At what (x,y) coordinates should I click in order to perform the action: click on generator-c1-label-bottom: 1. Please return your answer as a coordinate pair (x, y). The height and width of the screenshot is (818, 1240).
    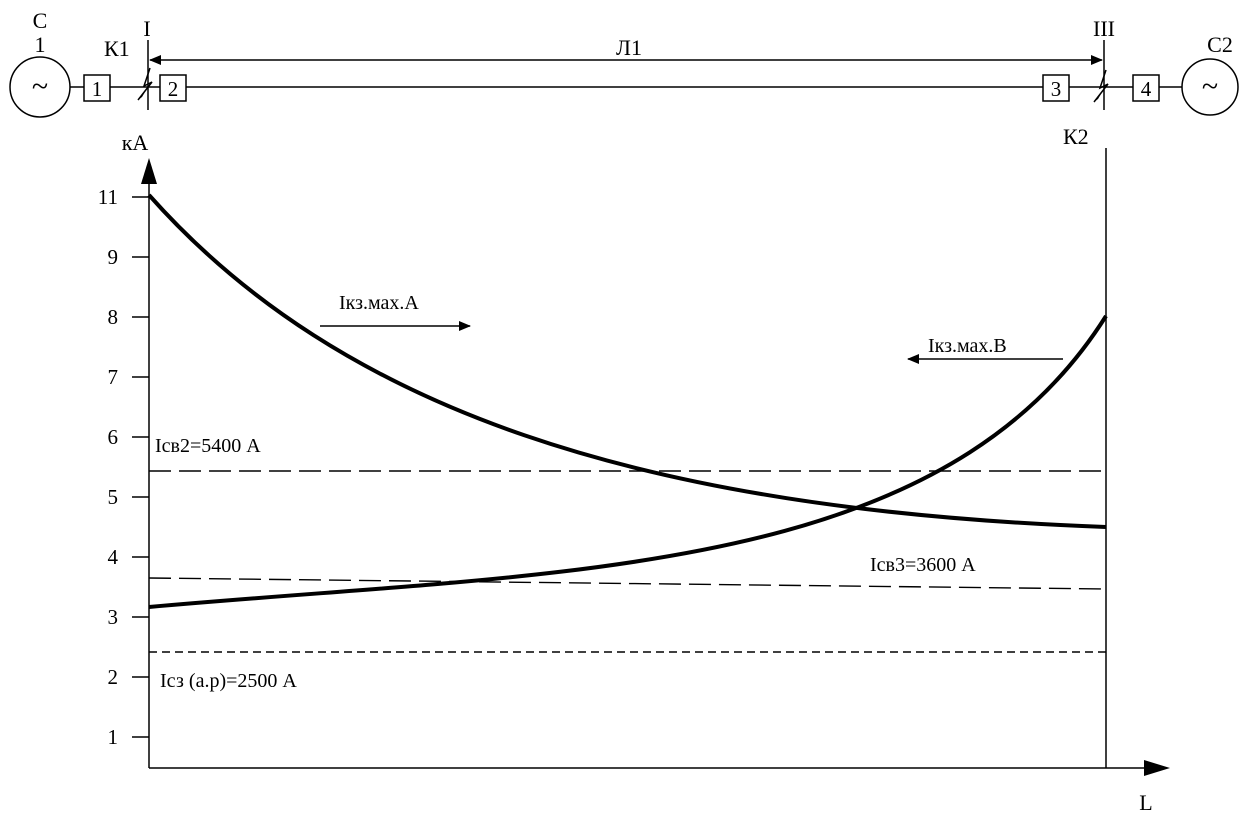
    Looking at the image, I should click on (40, 44).